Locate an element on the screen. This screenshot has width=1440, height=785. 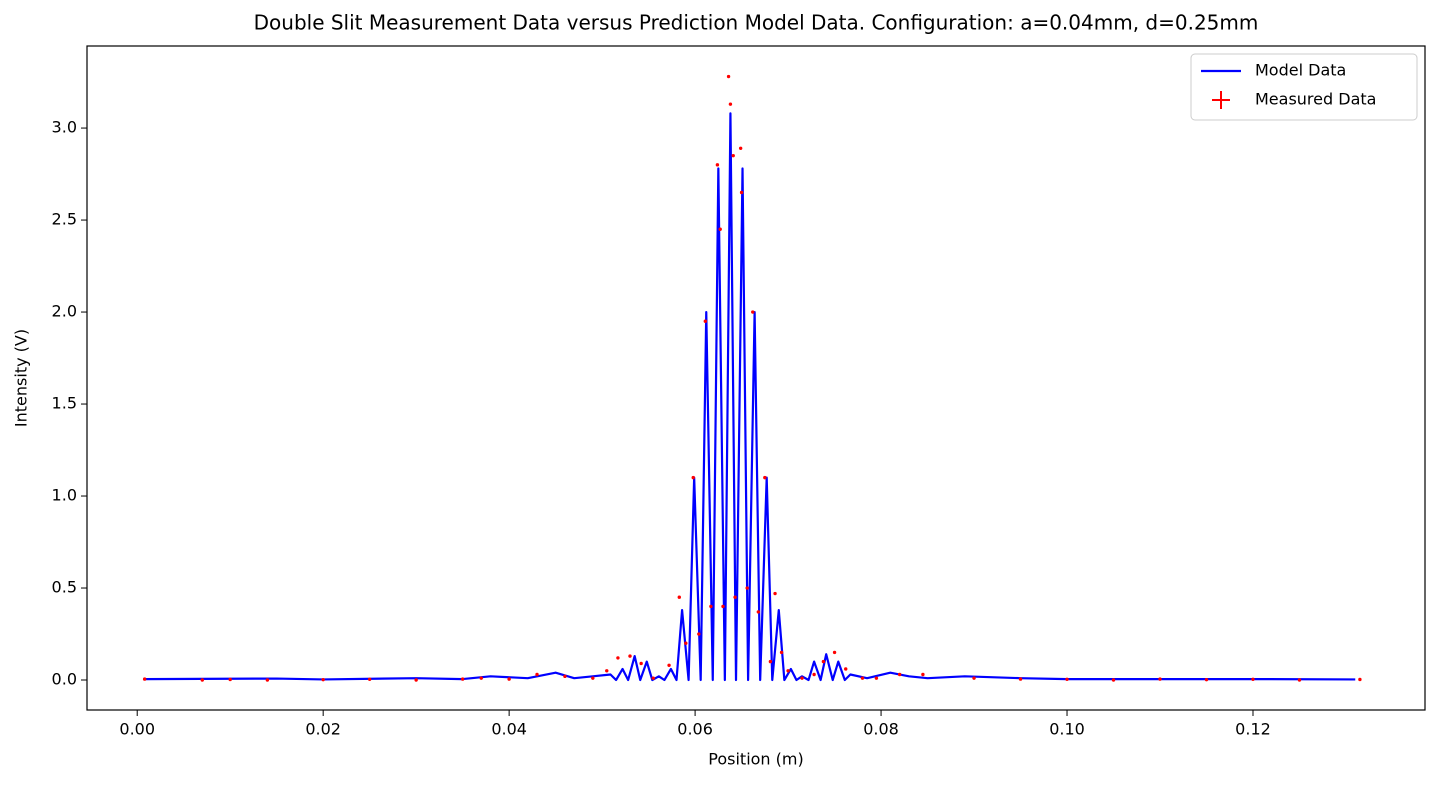
y-tick-label: 0.5 is located at coordinates (64, 587).